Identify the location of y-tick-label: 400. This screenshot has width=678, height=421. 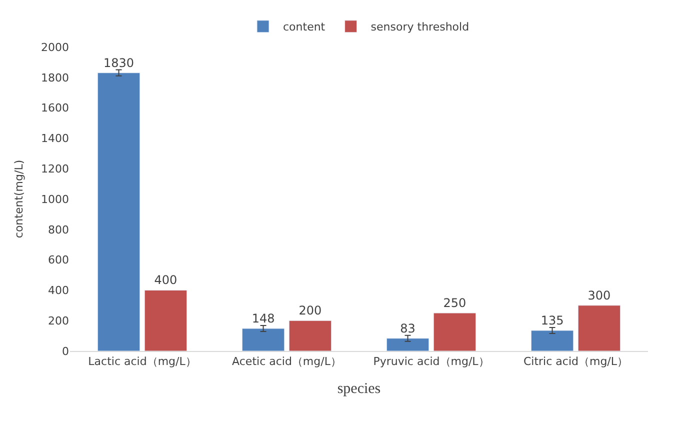
(58, 291).